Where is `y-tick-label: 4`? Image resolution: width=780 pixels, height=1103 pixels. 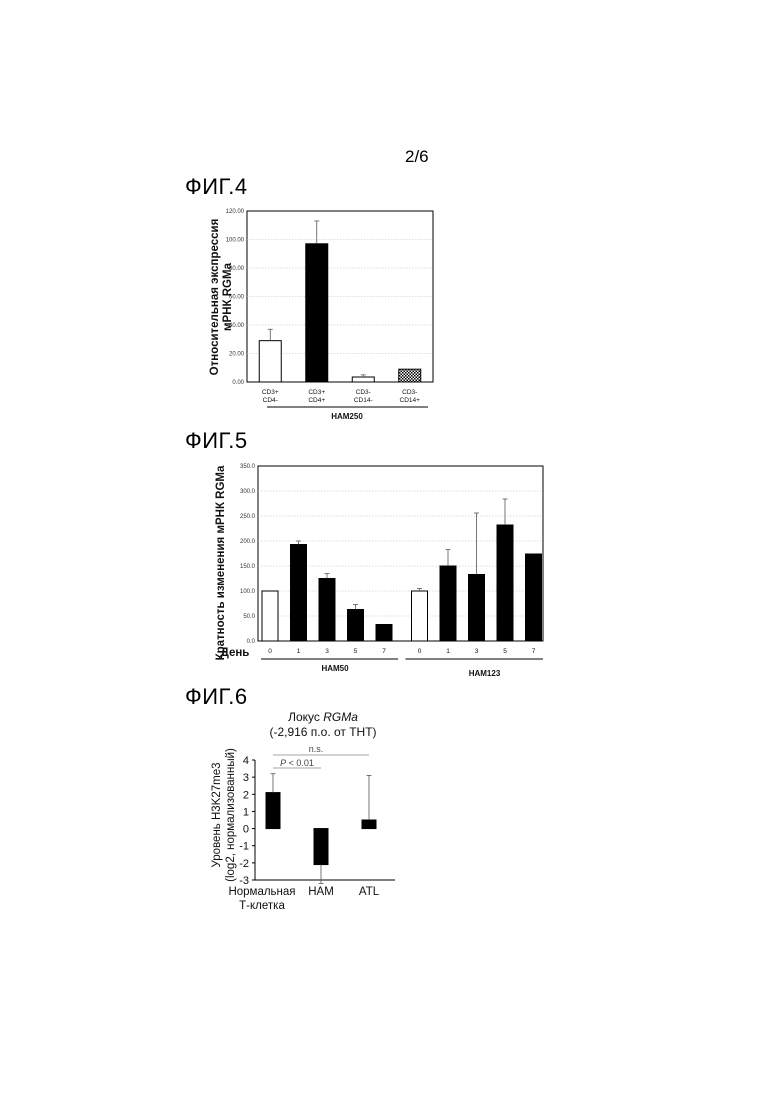
y-tick-label: 4 is located at coordinates (246, 761).